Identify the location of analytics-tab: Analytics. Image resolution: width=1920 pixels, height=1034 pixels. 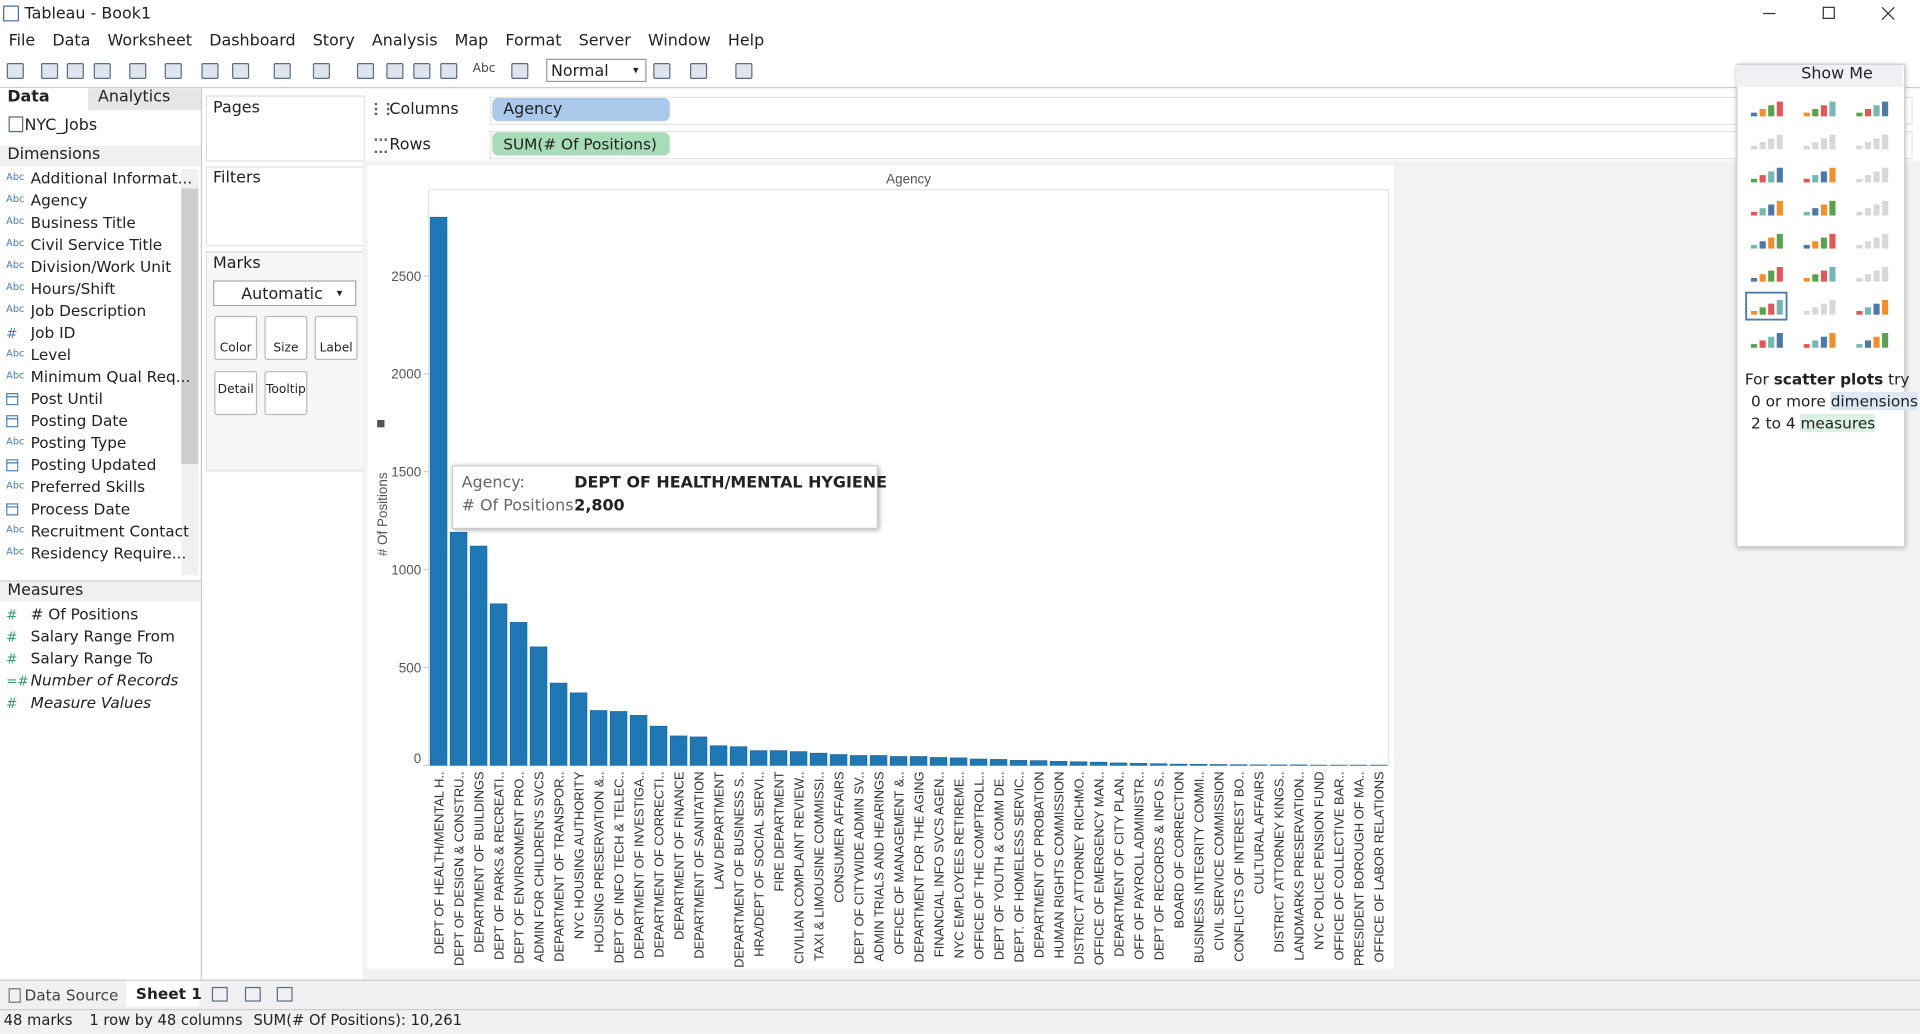
(144, 99).